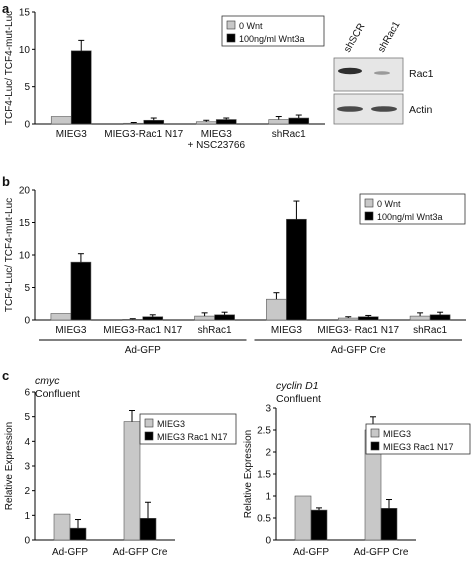 The width and height of the screenshot is (474, 561). I want to click on blot-row-label-rac1: Rac1, so click(421, 74).